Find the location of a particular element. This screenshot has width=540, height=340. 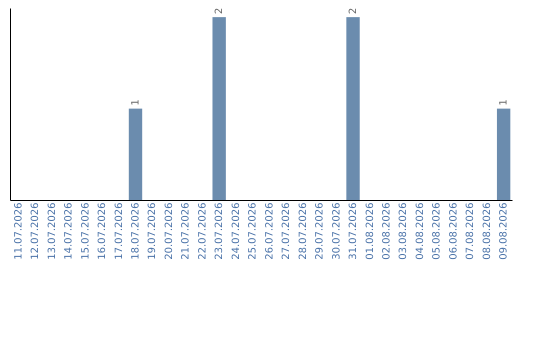

x-tick-label: 27.07.2026 is located at coordinates (286, 231).